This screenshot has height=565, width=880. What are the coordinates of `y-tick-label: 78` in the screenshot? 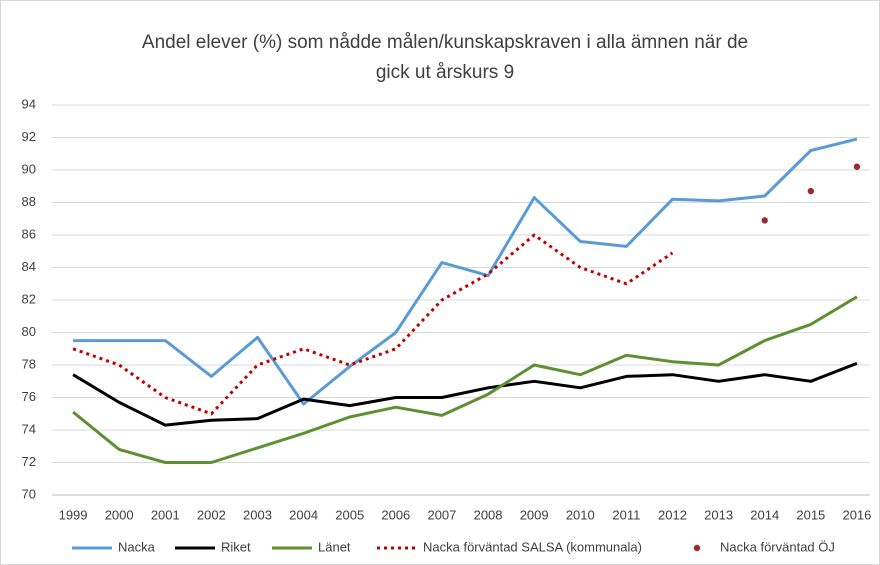 It's located at (29, 363).